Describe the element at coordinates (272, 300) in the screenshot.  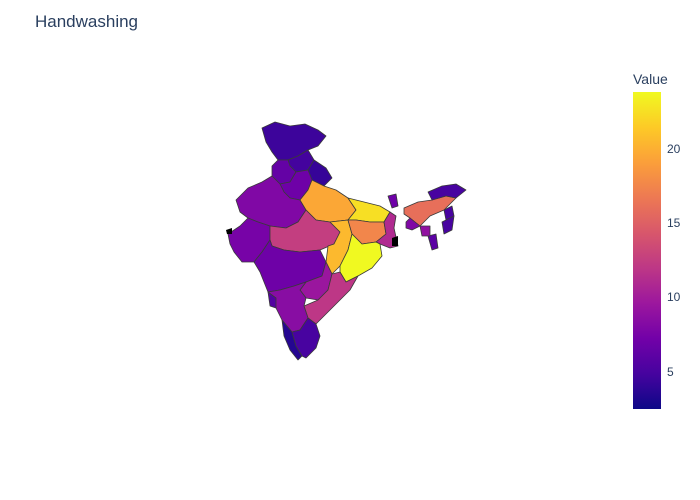
I see `region-goa: Goa` at that location.